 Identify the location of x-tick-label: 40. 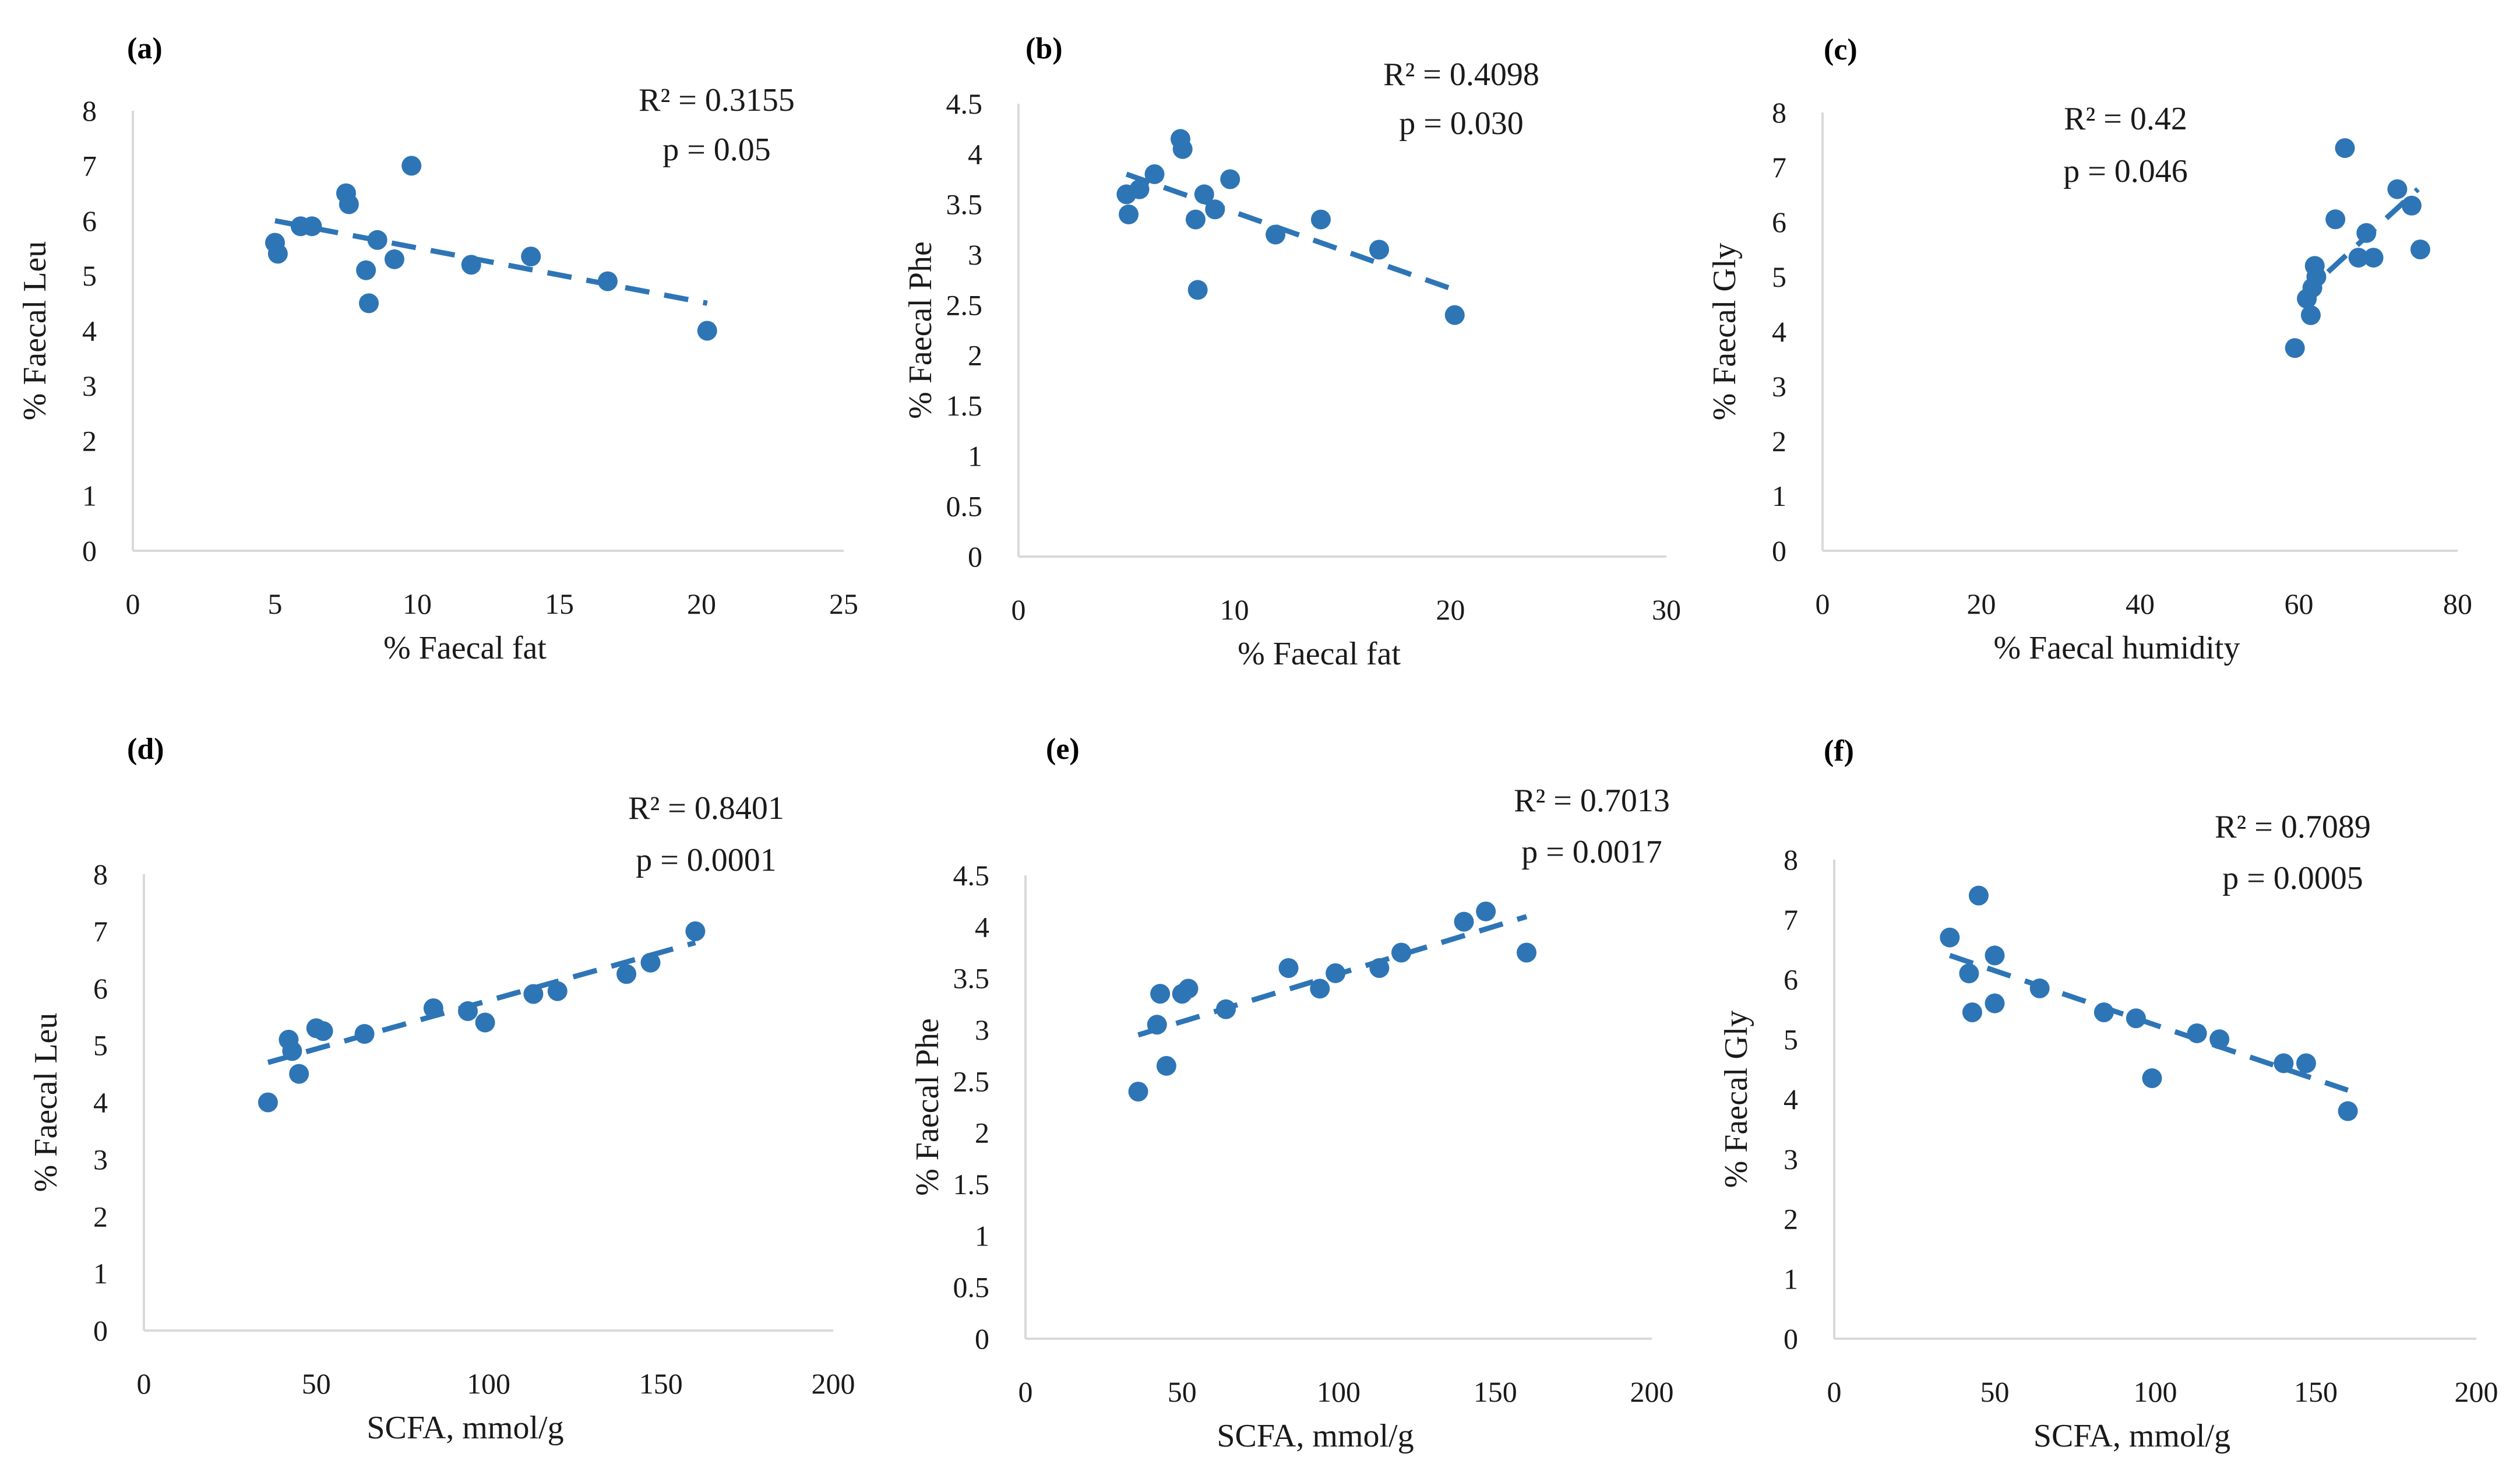
(2140, 603).